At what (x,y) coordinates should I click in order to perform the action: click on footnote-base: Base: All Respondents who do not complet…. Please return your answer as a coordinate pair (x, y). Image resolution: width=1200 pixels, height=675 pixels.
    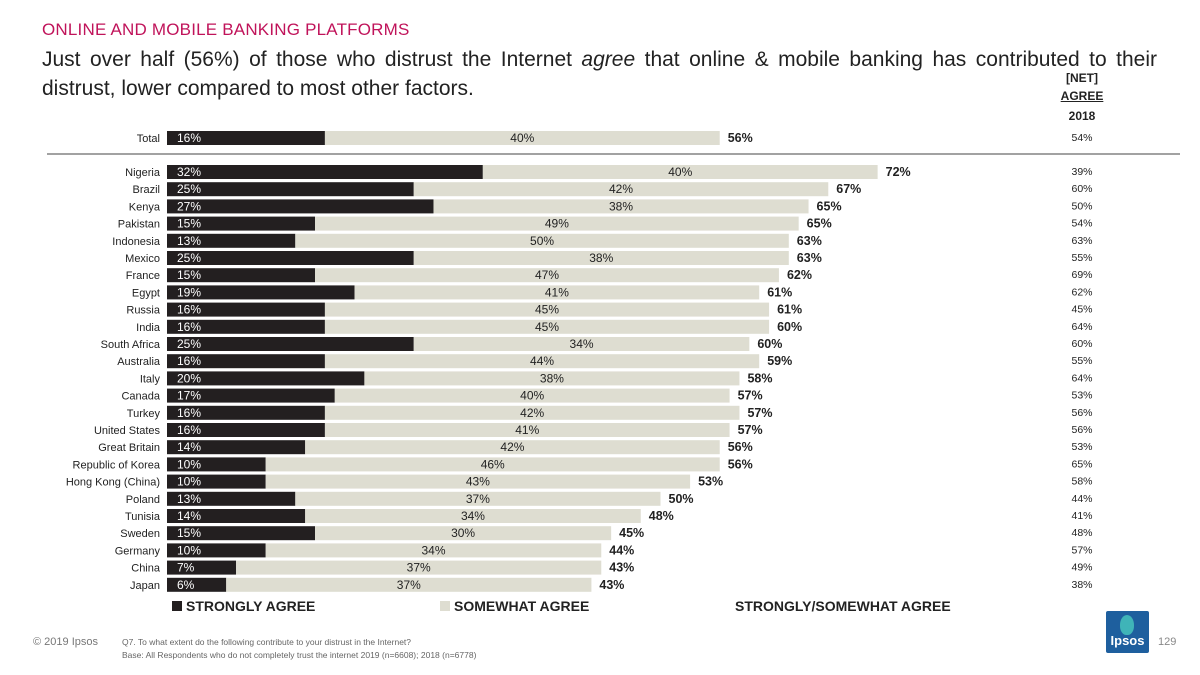
    Looking at the image, I should click on (299, 655).